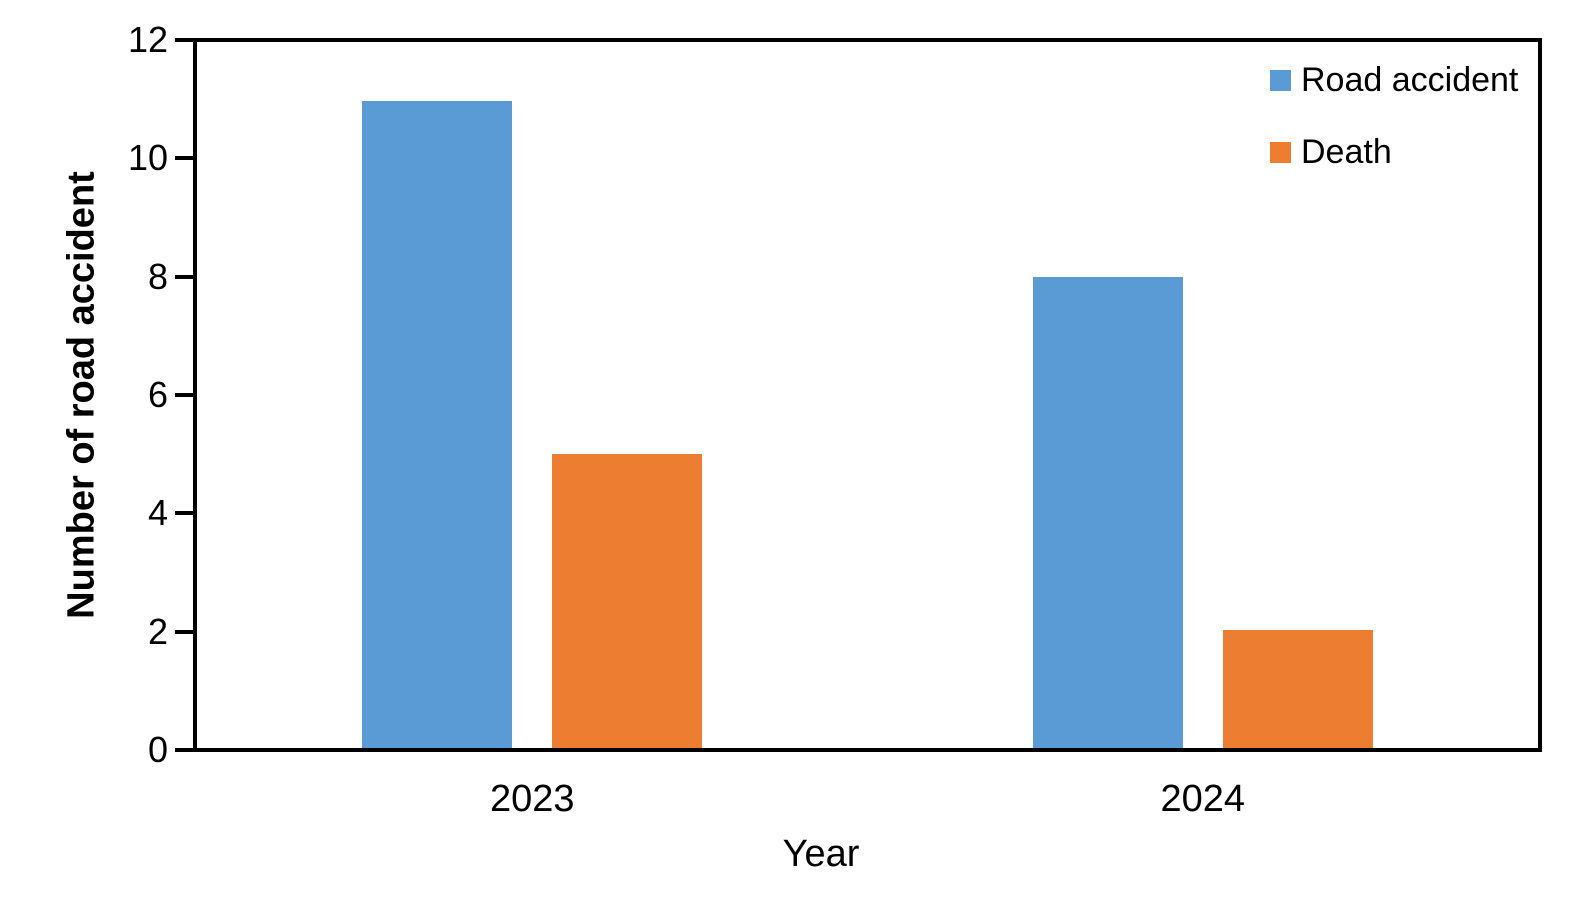  I want to click on y-axis-tick-label-6: 6, so click(157, 394).